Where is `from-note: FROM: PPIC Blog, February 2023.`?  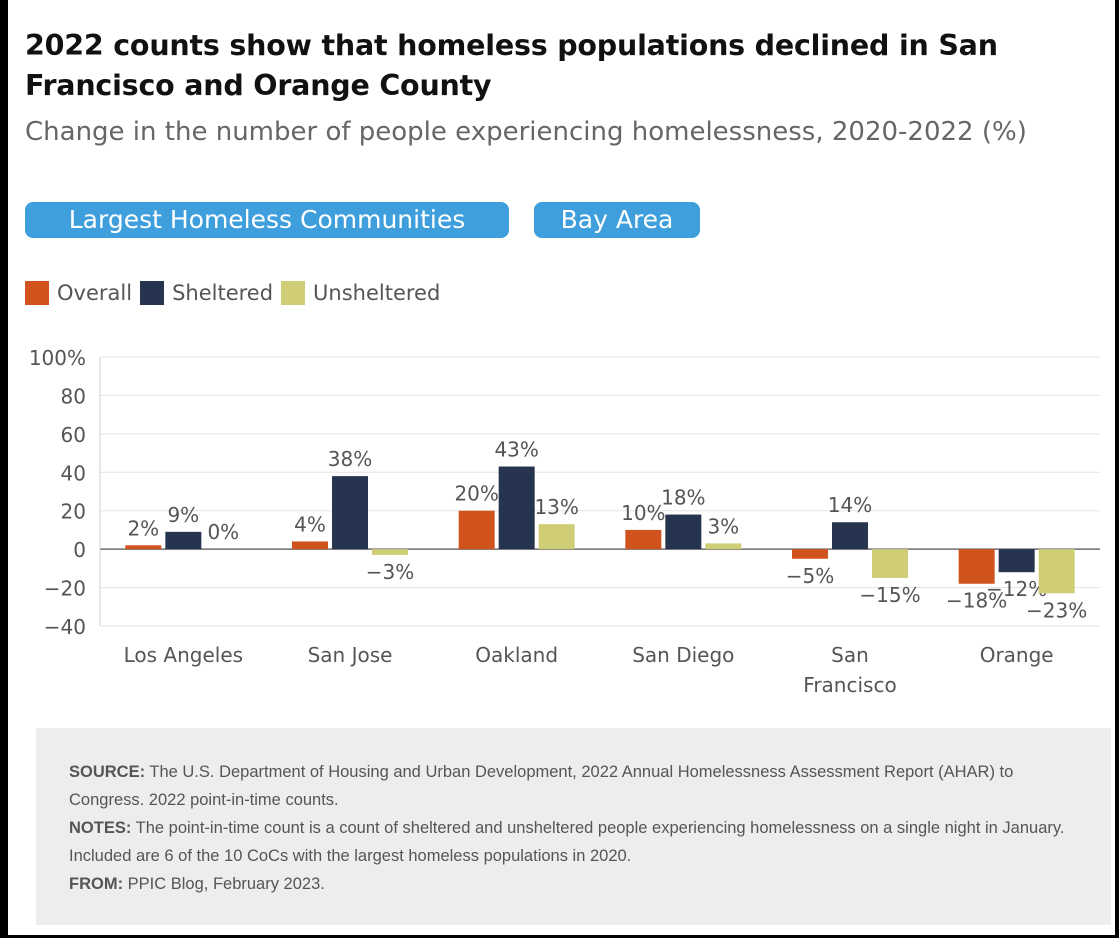
from-note: FROM: PPIC Blog, February 2023. is located at coordinates (574, 884).